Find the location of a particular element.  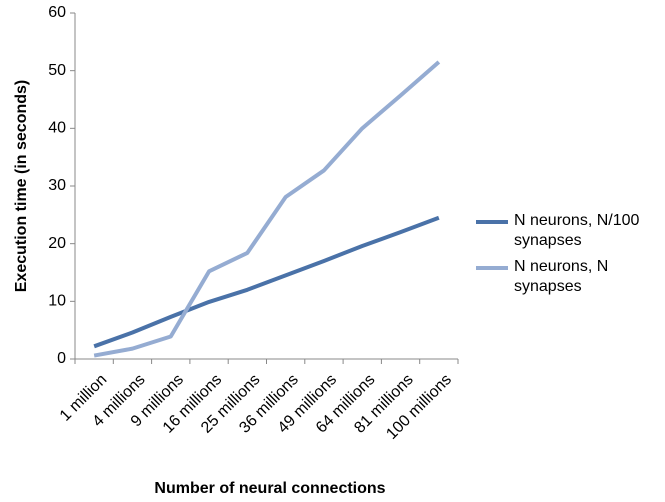

y-tick-label: 0 is located at coordinates (61, 358).